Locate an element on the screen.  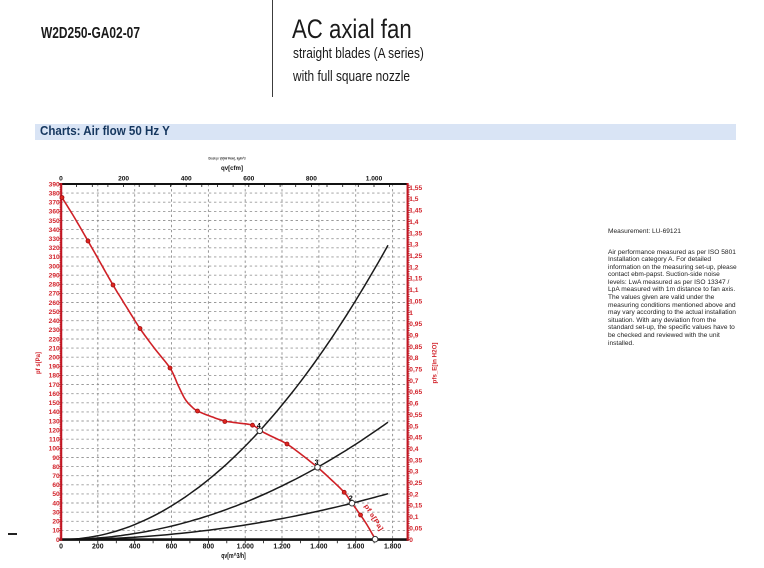
svg-text: 140 is located at coordinates (54, 412).